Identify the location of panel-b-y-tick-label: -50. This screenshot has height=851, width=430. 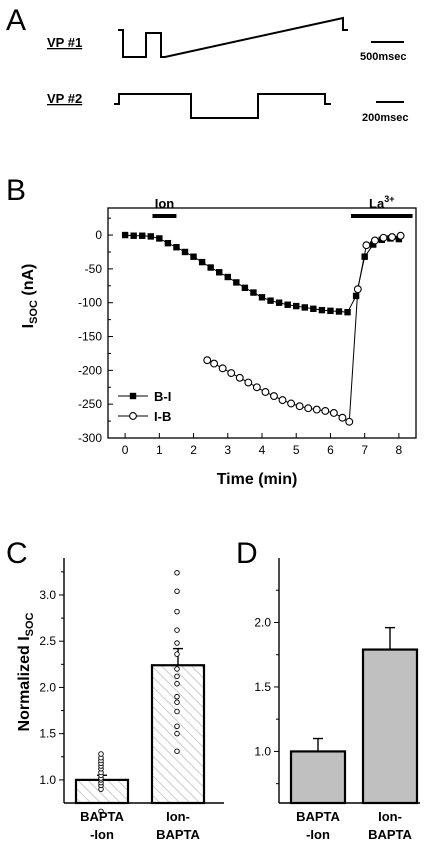
(94, 269).